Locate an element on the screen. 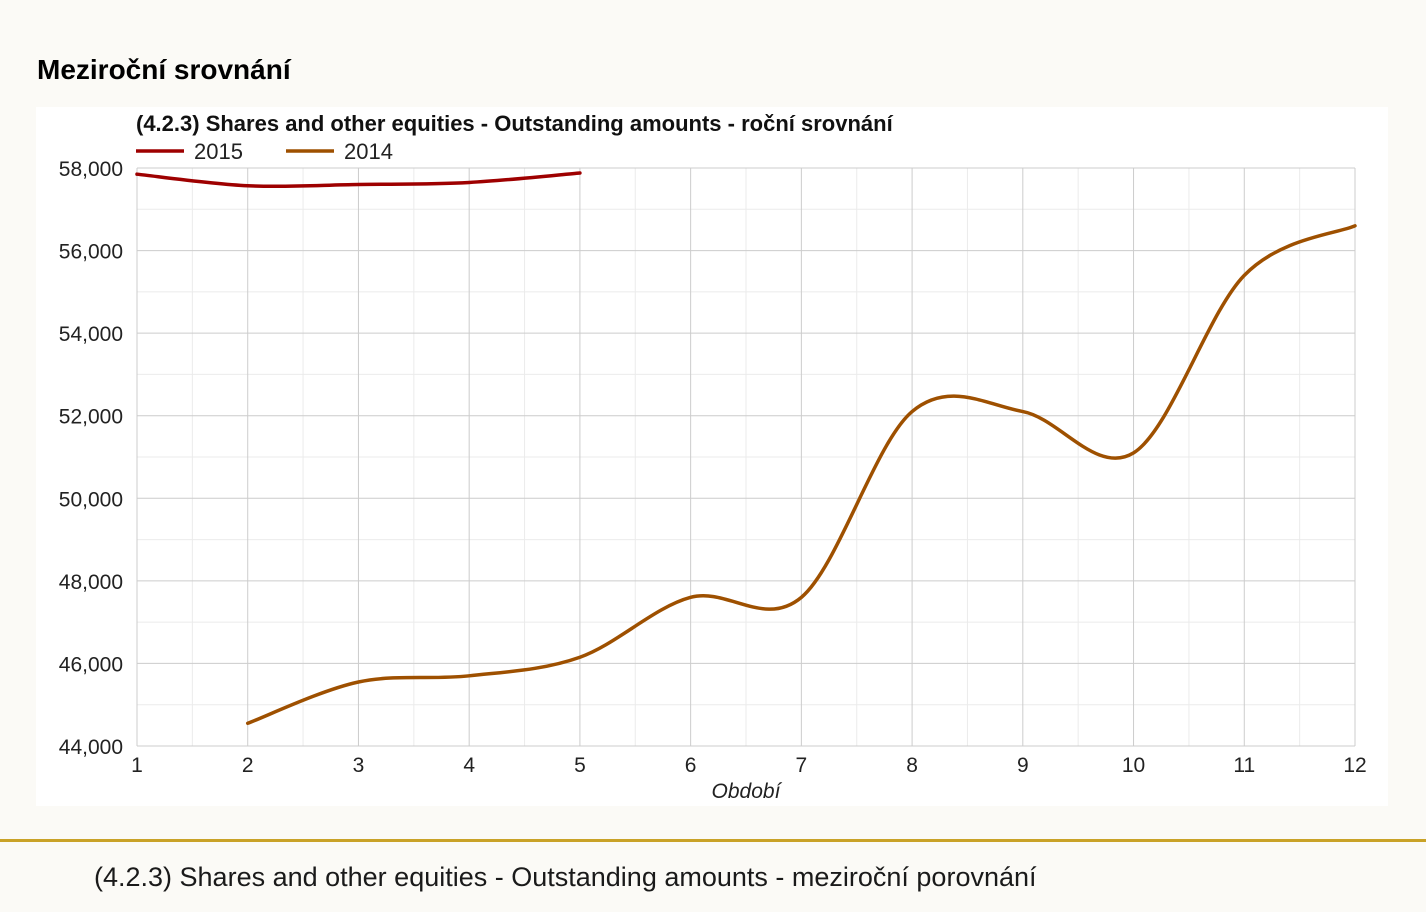 The width and height of the screenshot is (1426, 912). x-tick-label: 3 is located at coordinates (359, 765).